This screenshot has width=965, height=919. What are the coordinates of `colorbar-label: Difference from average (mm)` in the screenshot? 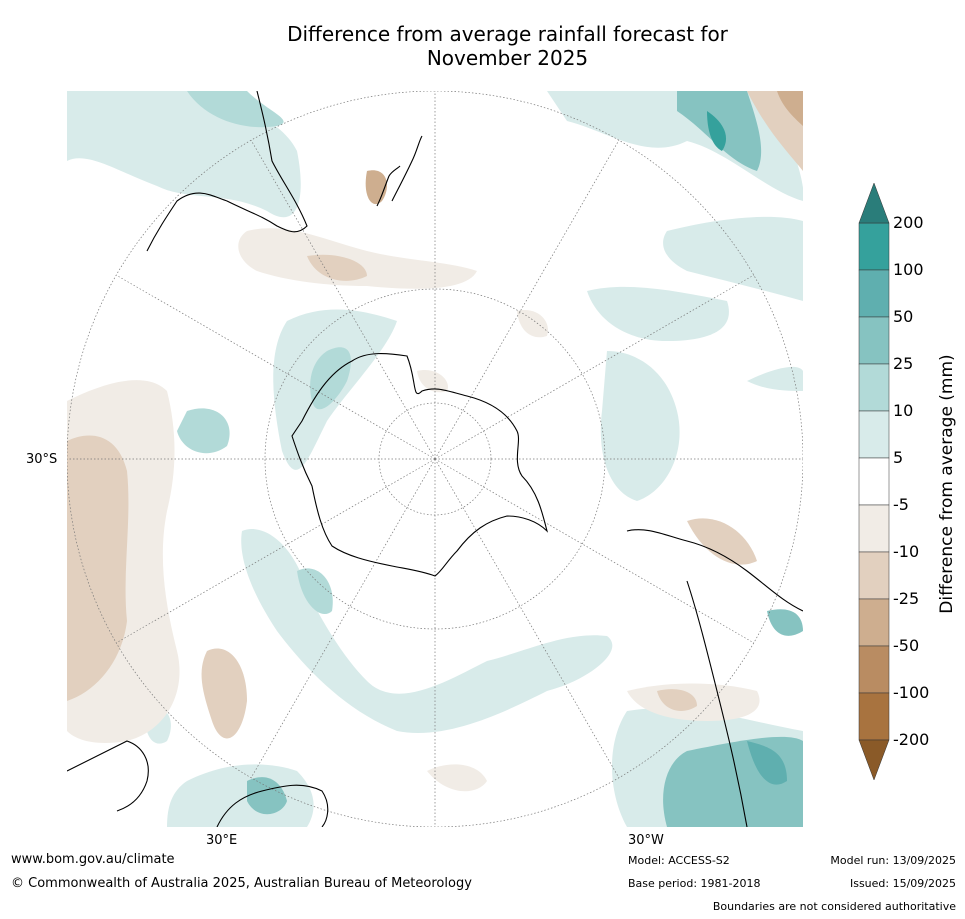 It's located at (947, 484).